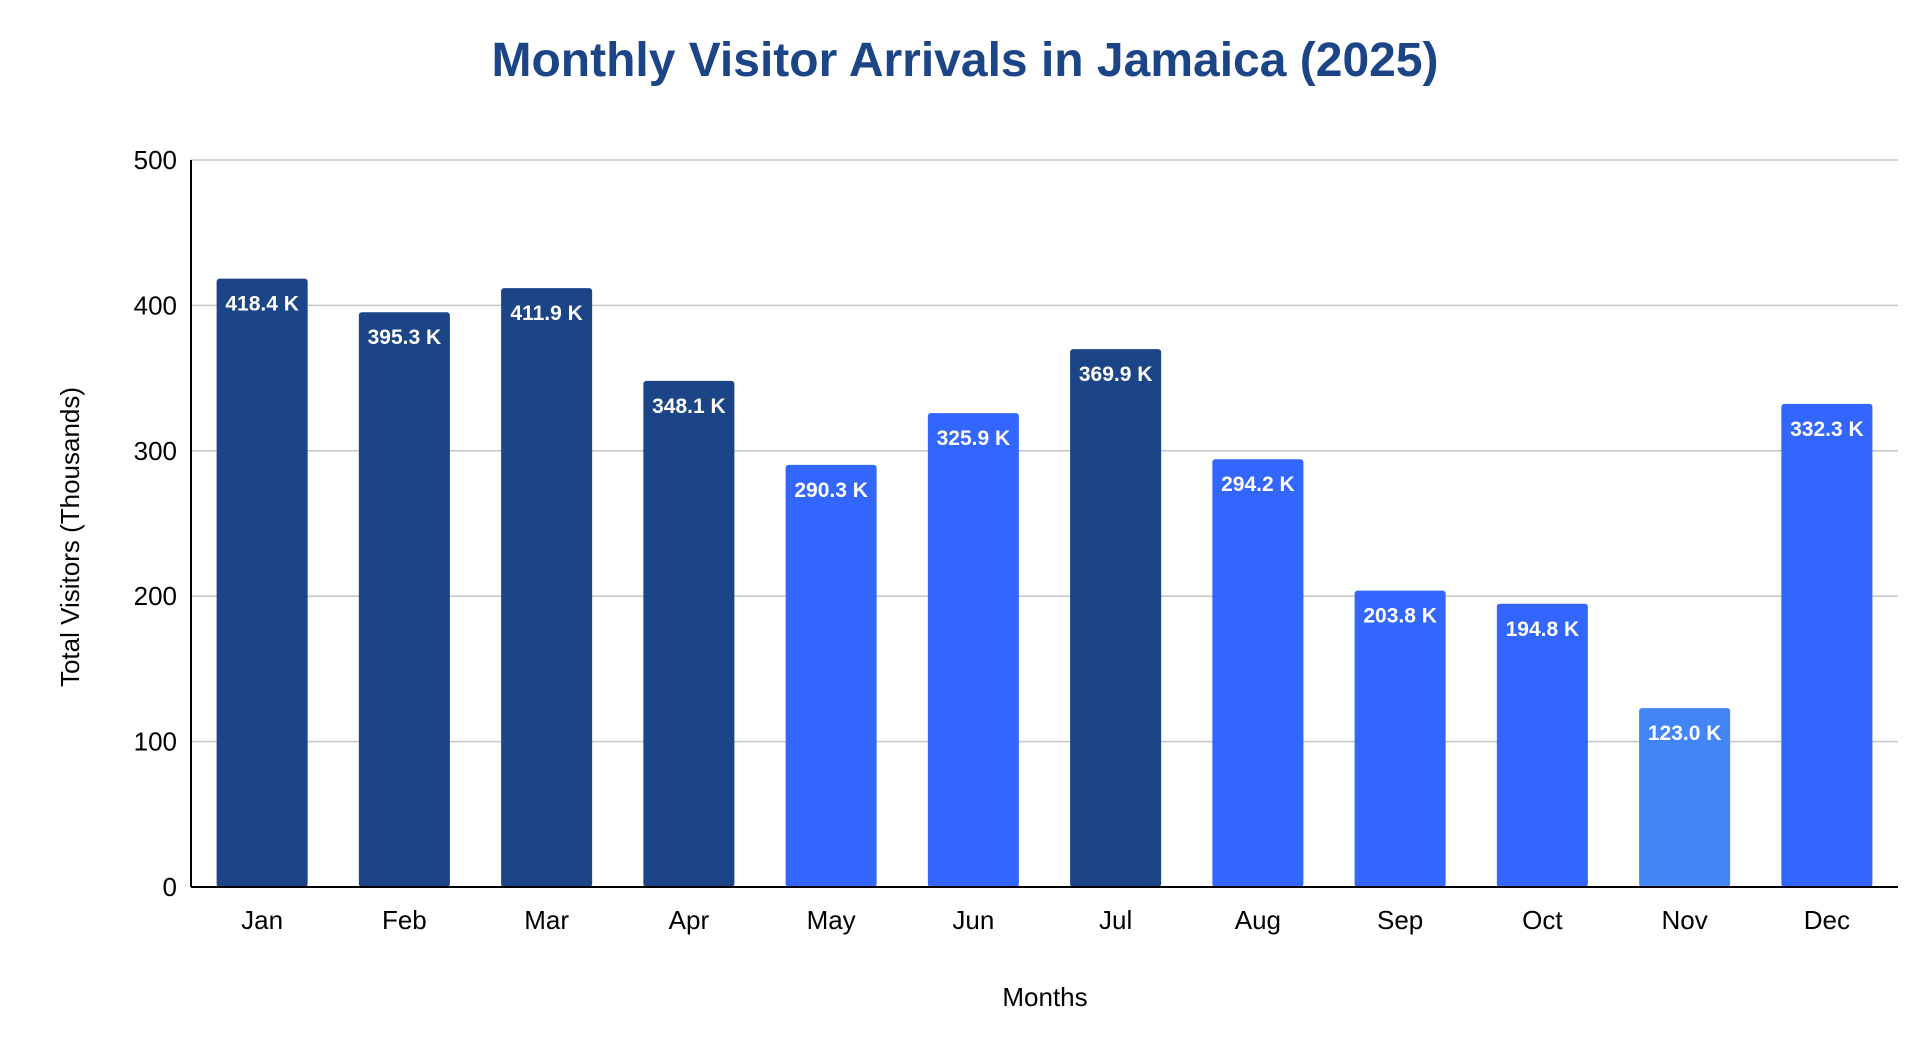  What do you see at coordinates (1685, 920) in the screenshot?
I see `x-tick-label: Nov` at bounding box center [1685, 920].